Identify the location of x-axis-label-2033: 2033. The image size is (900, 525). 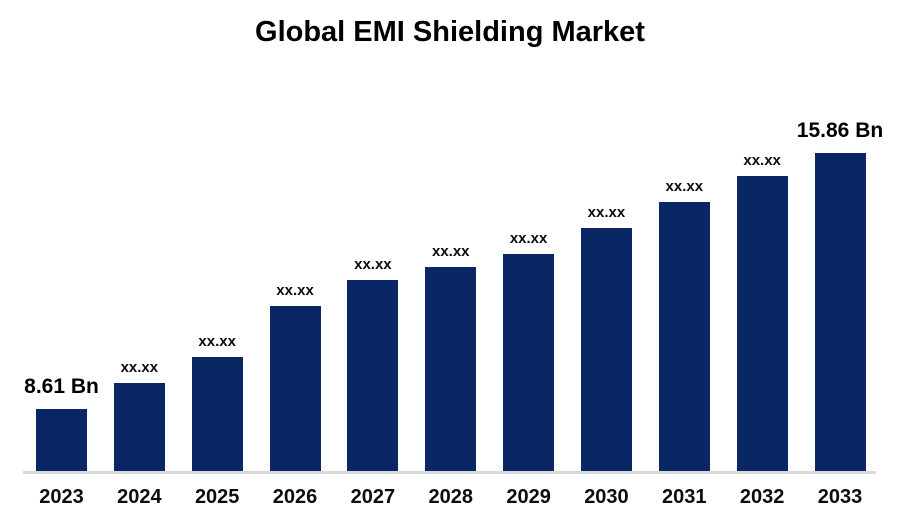
(840, 497).